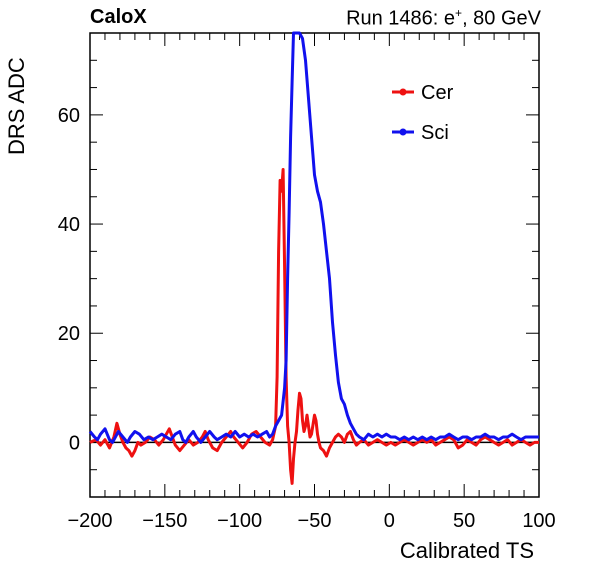 The height and width of the screenshot is (572, 596). Describe the element at coordinates (239, 521) in the screenshot. I see `x-tick-label: −100` at that location.